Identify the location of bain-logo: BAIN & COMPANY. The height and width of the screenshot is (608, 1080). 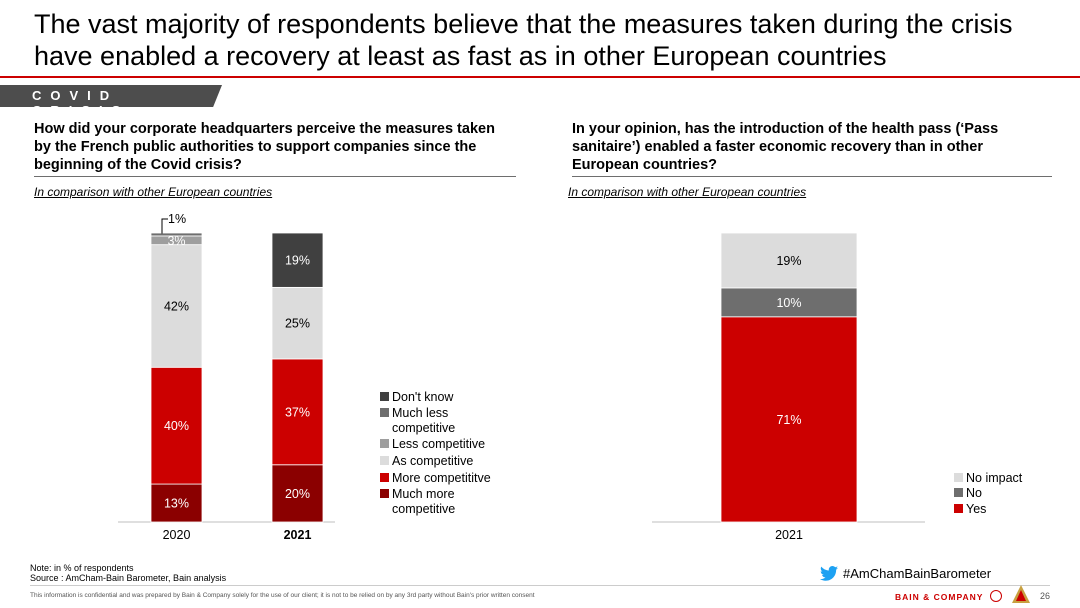
(939, 597).